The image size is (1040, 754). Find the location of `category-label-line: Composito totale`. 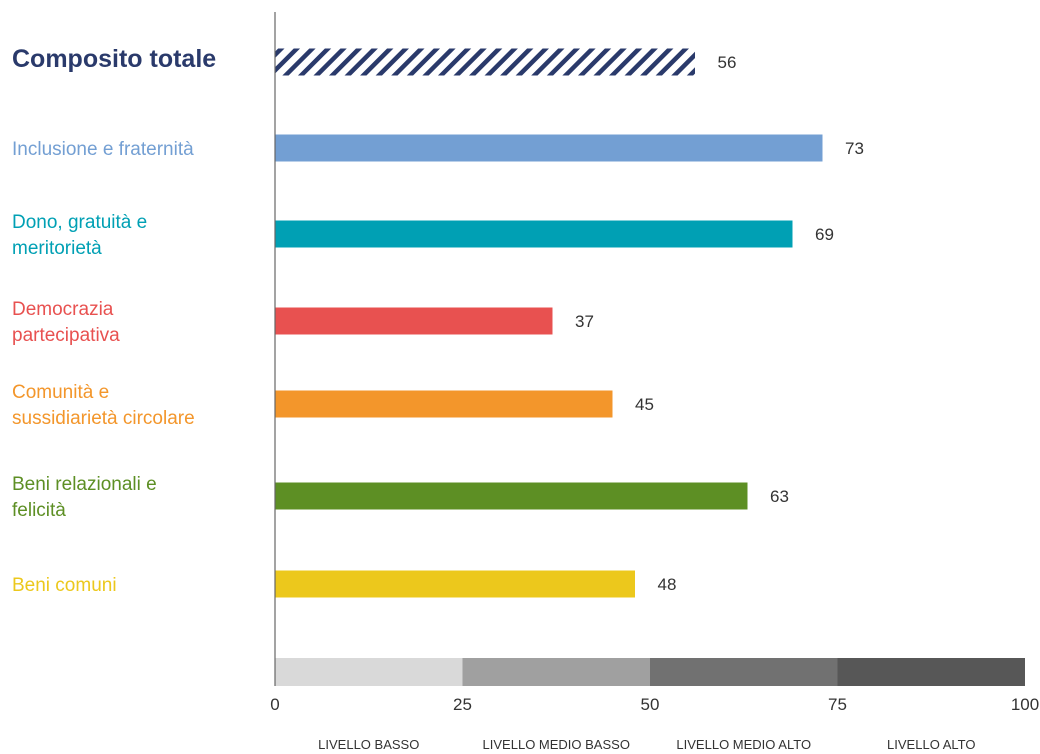

category-label-line: Composito totale is located at coordinates (114, 59).